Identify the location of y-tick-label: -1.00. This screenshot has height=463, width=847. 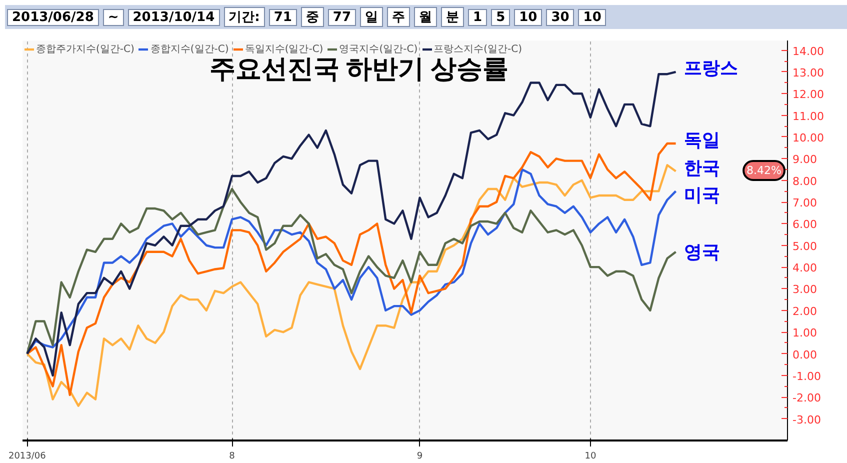
(806, 376).